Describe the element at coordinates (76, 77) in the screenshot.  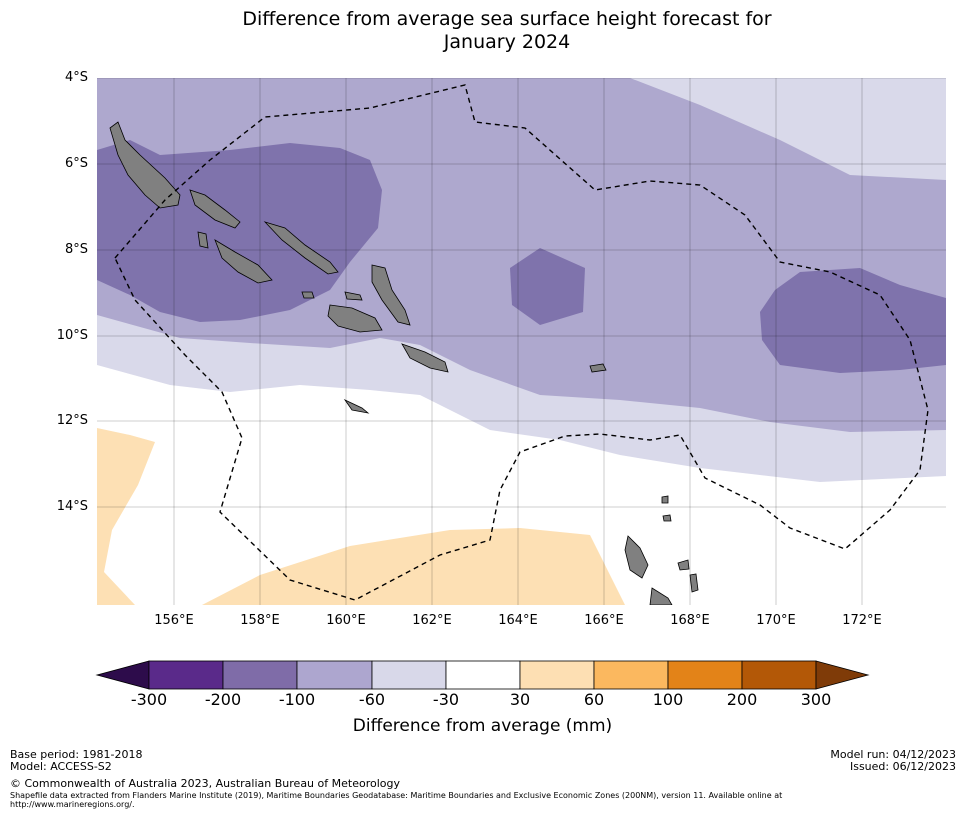
I see `y-tick-label: 4°S` at that location.